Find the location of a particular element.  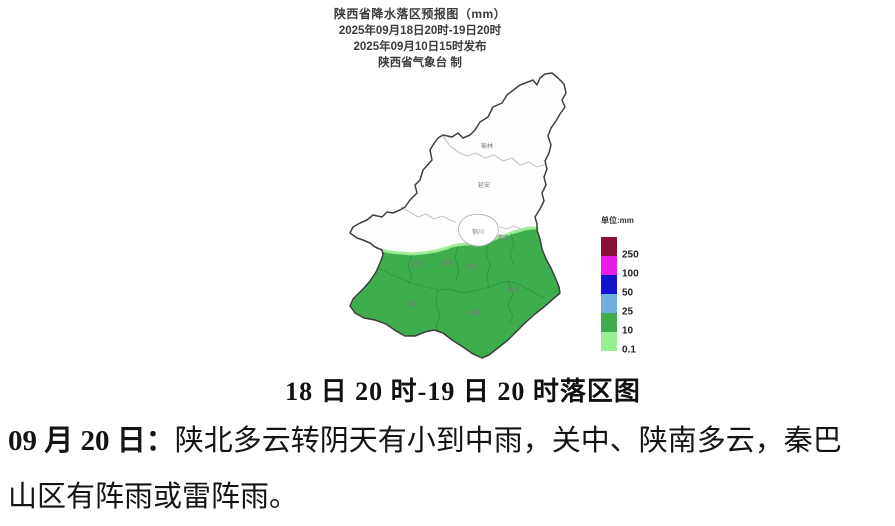

legend-title: 单位:mm is located at coordinates (617, 220).